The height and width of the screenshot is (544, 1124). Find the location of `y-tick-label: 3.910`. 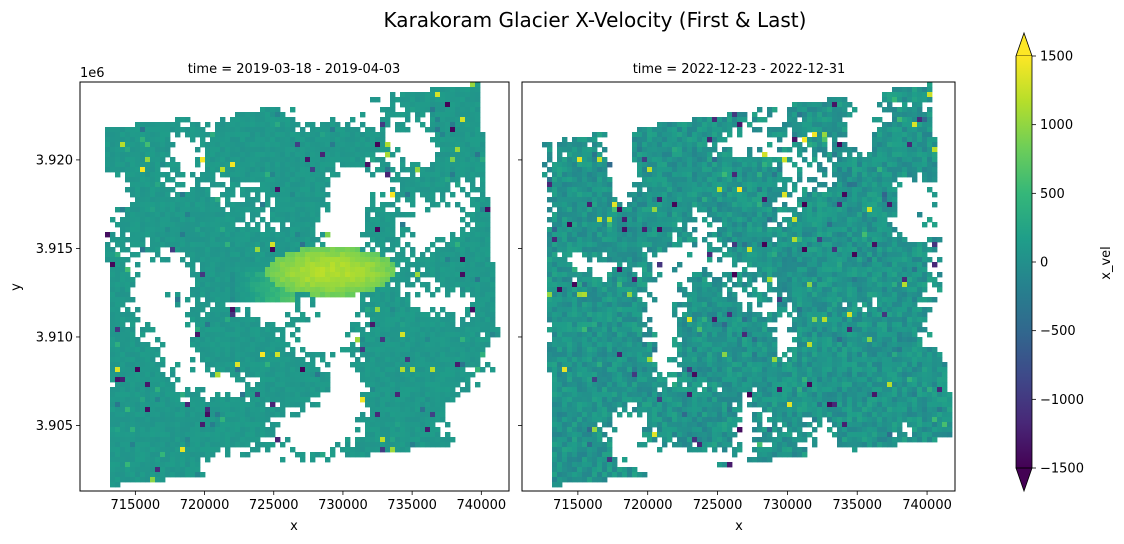

y-tick-label: 3.910 is located at coordinates (54, 337).